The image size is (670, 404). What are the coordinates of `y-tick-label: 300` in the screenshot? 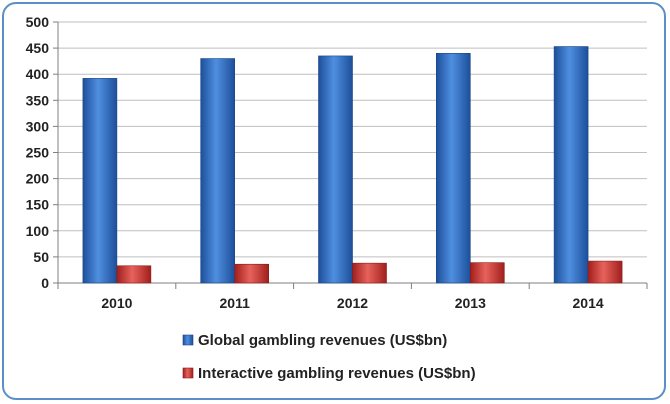 It's located at (38, 126).